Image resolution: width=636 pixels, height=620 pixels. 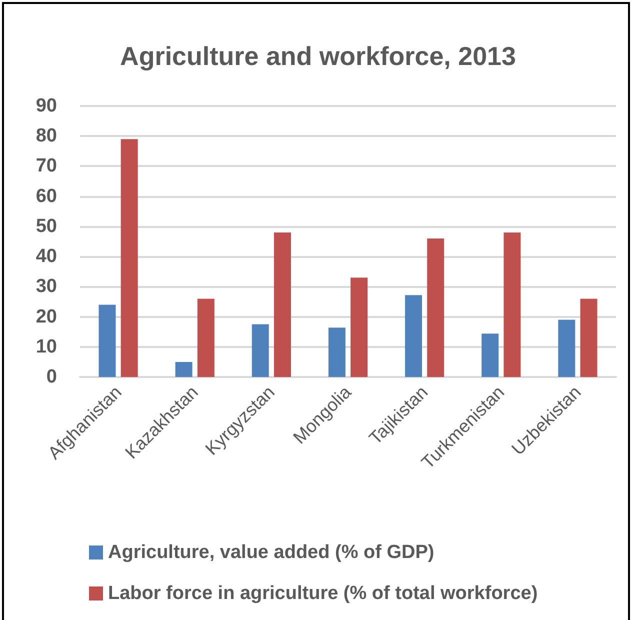 What do you see at coordinates (318, 56) in the screenshot?
I see `chart-title: Agriculture and workforce, 2013` at bounding box center [318, 56].